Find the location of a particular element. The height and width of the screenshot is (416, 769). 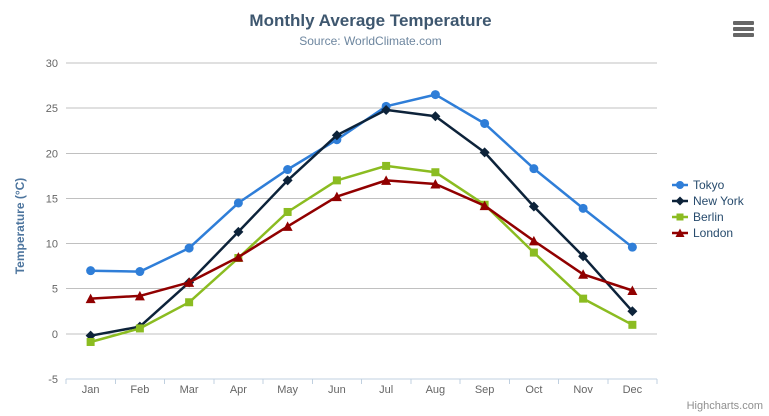

x-axis-label: Mar is located at coordinates (189, 390).